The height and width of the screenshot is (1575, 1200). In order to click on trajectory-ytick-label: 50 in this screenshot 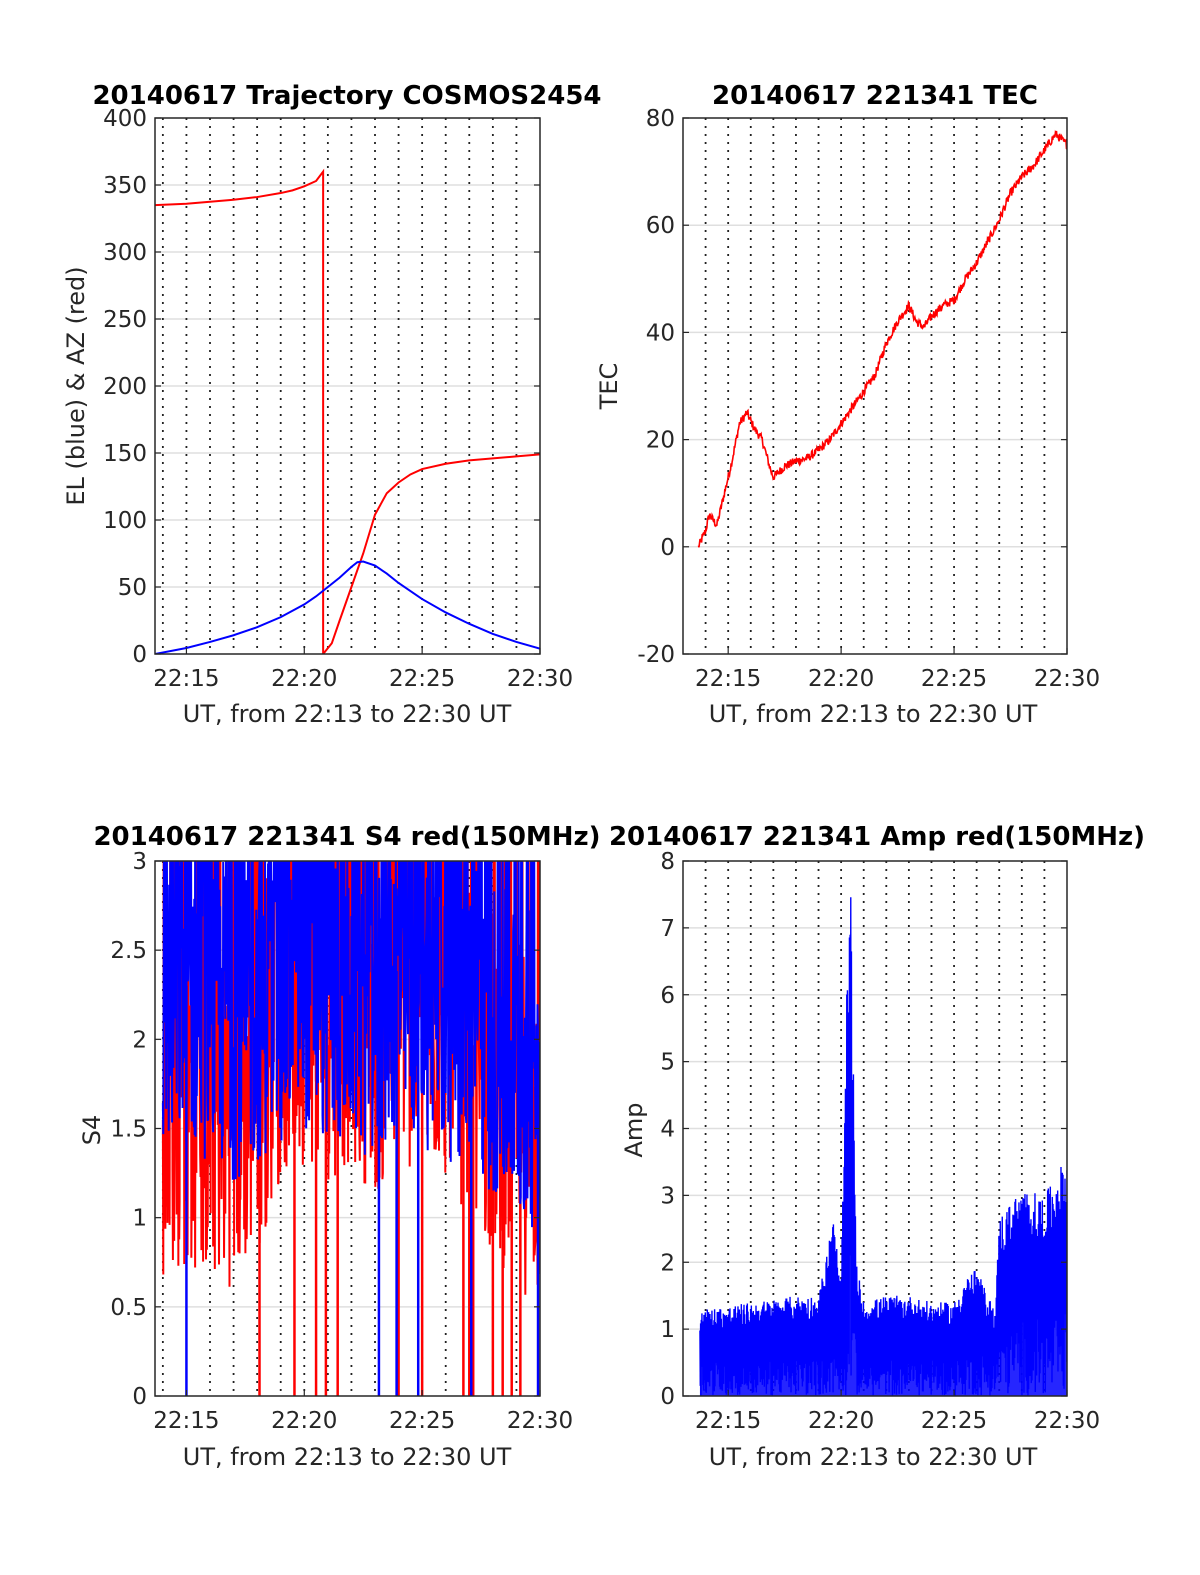, I will do `click(132, 588)`.